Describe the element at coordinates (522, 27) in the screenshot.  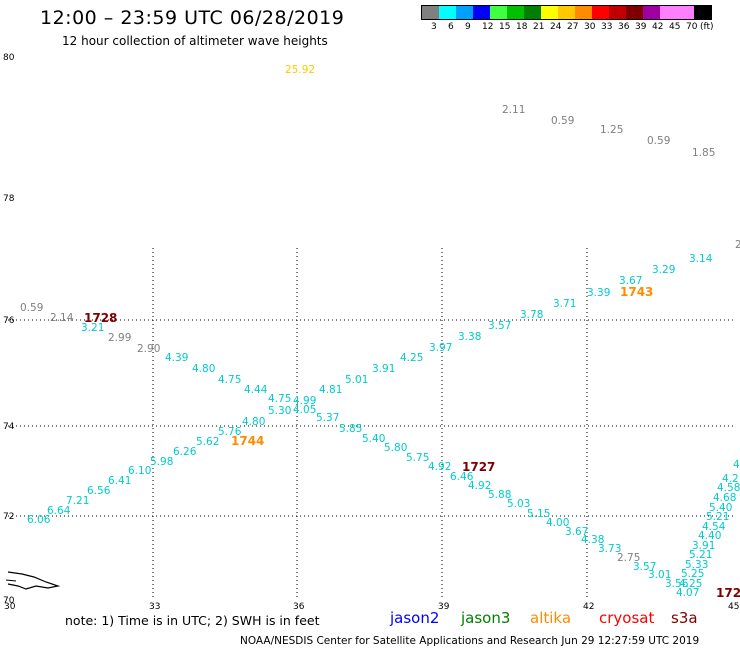
I see `legend-label: 18` at that location.